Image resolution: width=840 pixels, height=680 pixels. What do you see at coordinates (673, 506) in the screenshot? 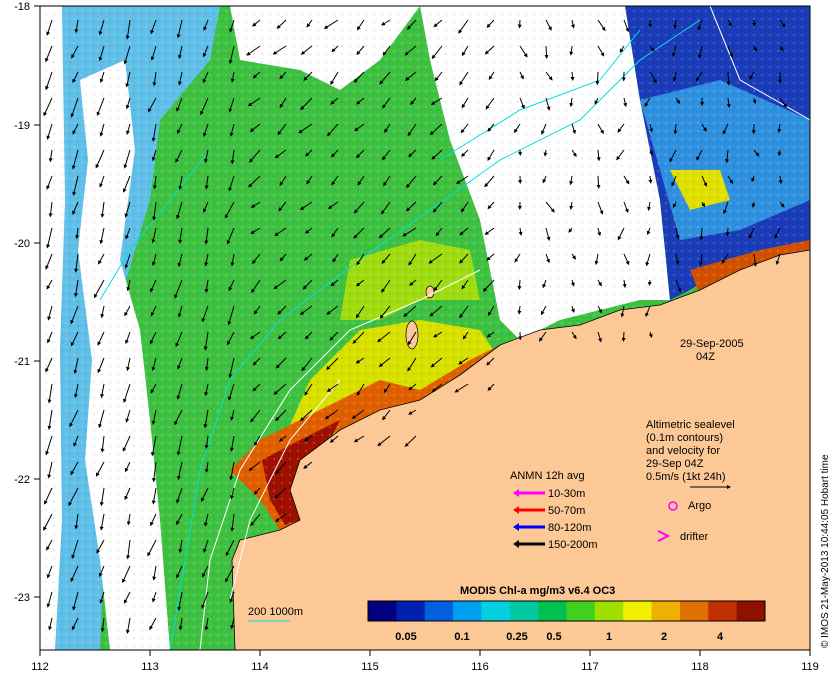
I see `argo-marker` at bounding box center [673, 506].